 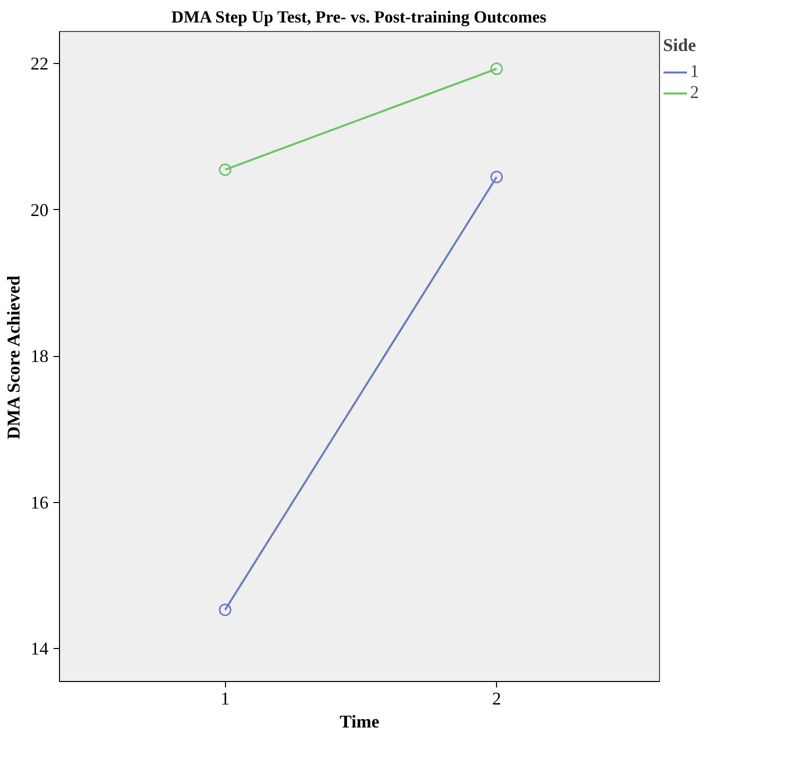 I want to click on legend-label: 2, so click(x=695, y=92).